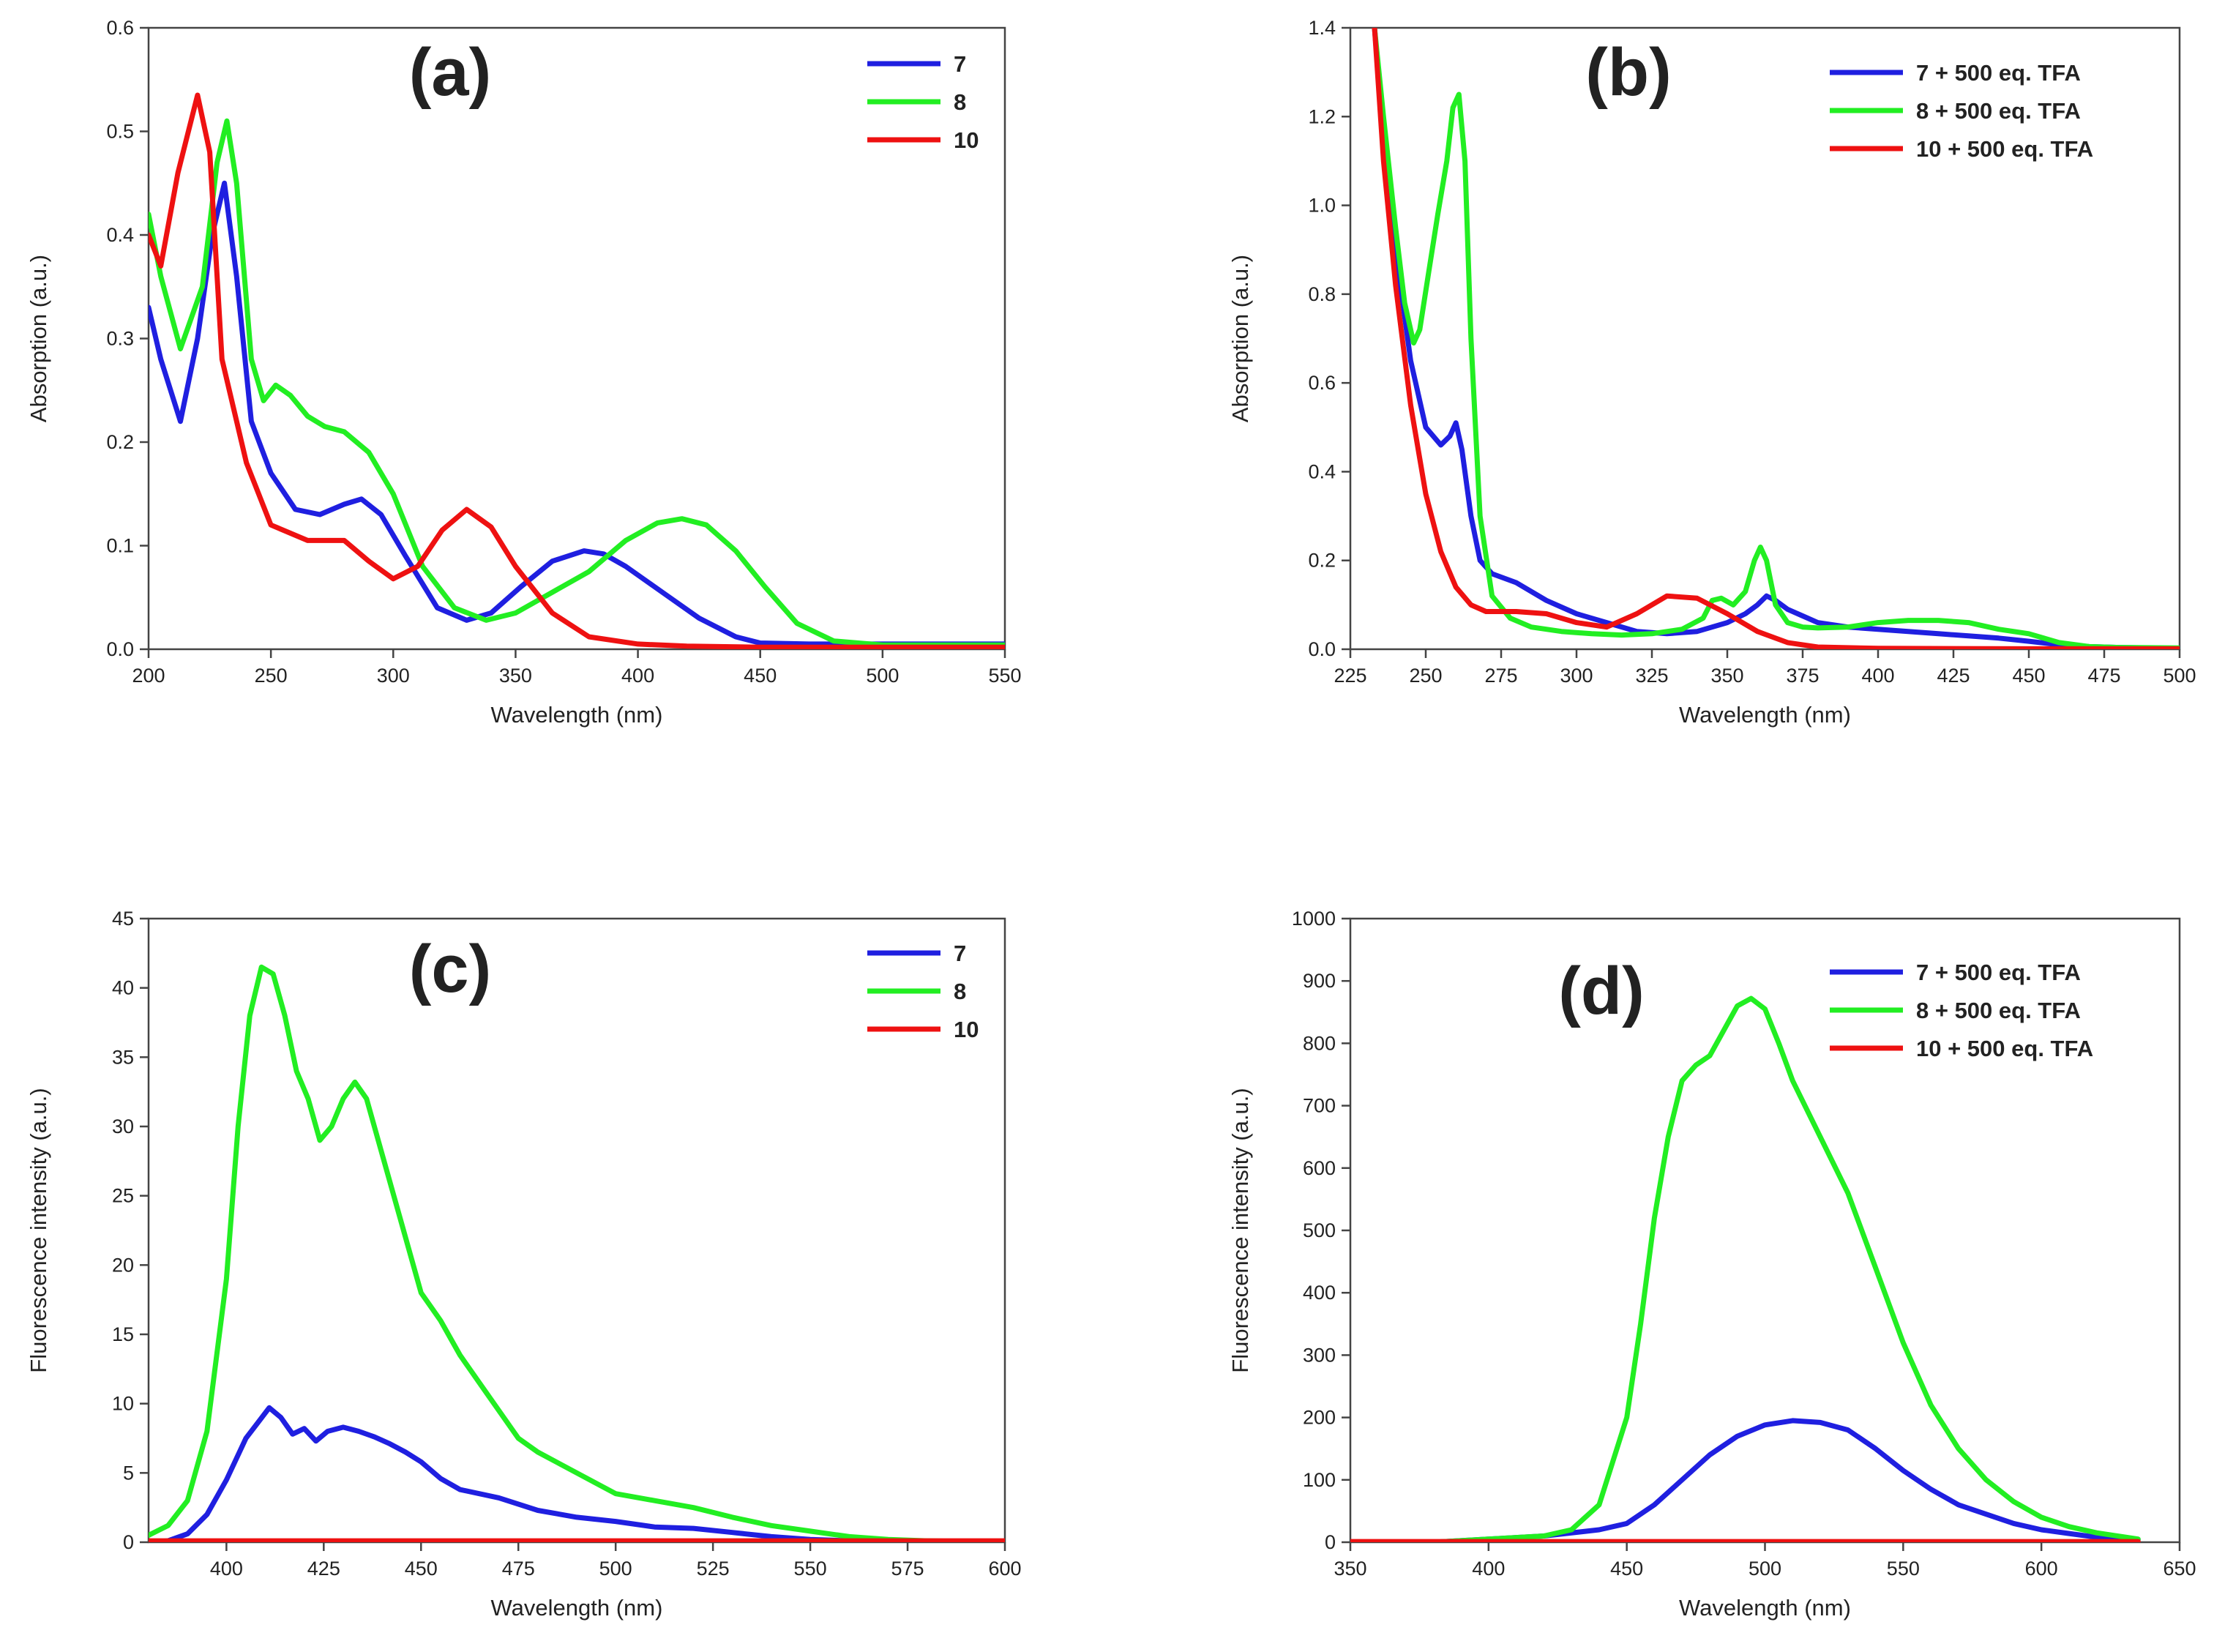 This screenshot has width=2214, height=1652. What do you see at coordinates (2179, 1569) in the screenshot?
I see `x-tick-label: 650` at bounding box center [2179, 1569].